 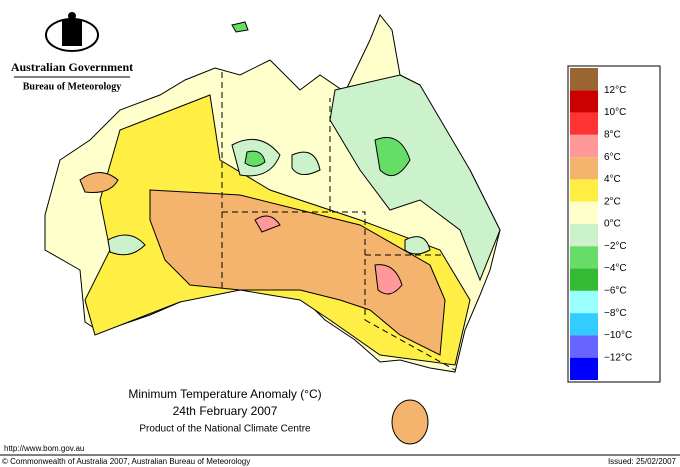 I want to click on legend-label: −12°C, so click(x=618, y=357).